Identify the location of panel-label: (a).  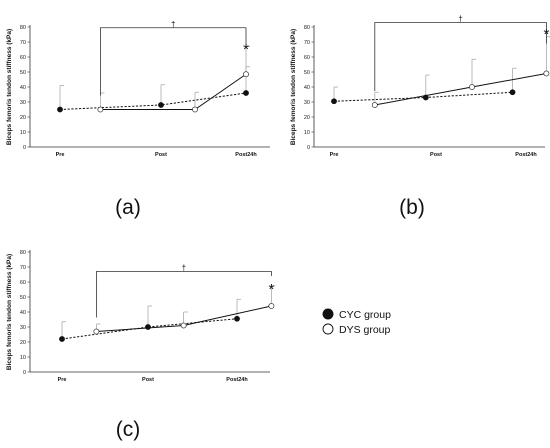
(128, 207).